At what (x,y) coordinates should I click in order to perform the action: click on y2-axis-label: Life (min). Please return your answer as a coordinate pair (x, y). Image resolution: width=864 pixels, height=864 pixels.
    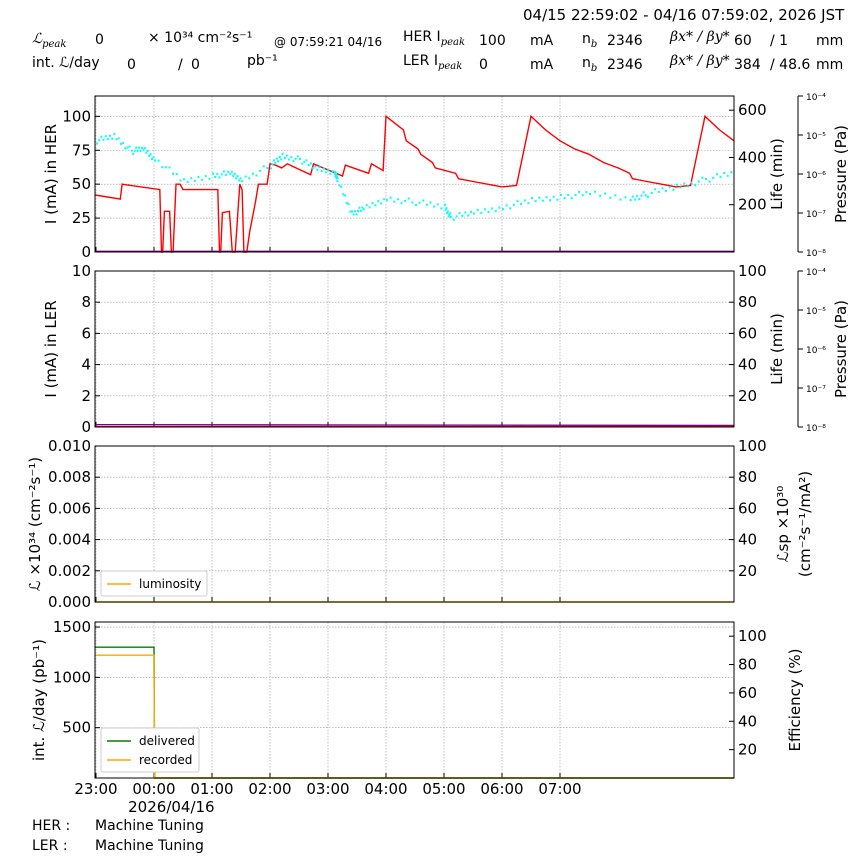
    Looking at the image, I should click on (777, 174).